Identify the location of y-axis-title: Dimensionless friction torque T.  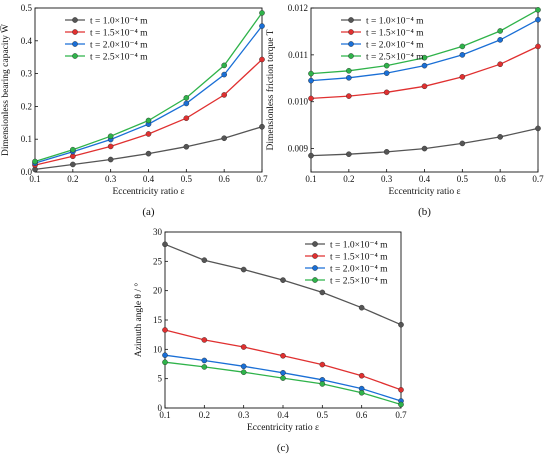
(270, 89).